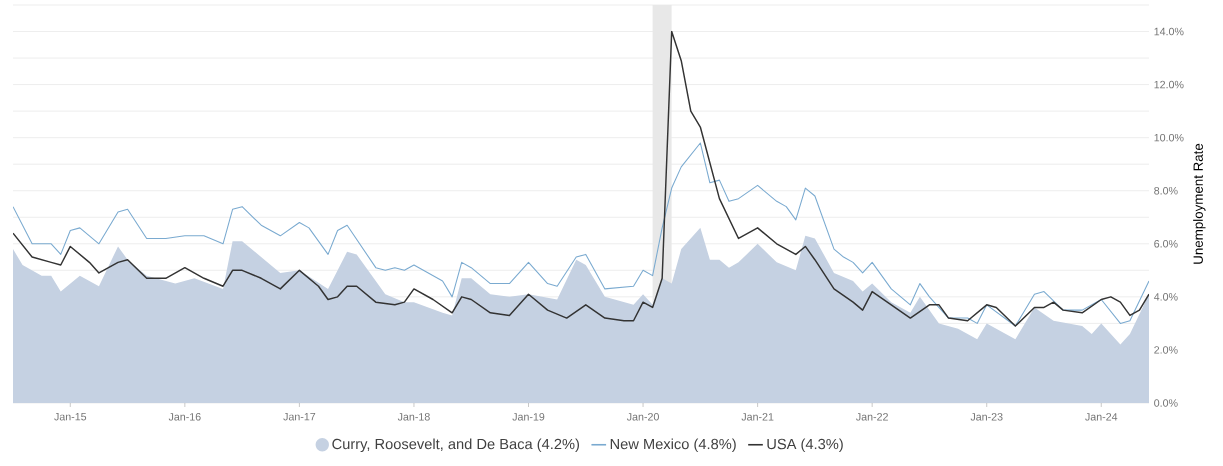 This screenshot has width=1223, height=466. Describe the element at coordinates (872, 417) in the screenshot. I see `x-tick-label: Jan-22` at that location.